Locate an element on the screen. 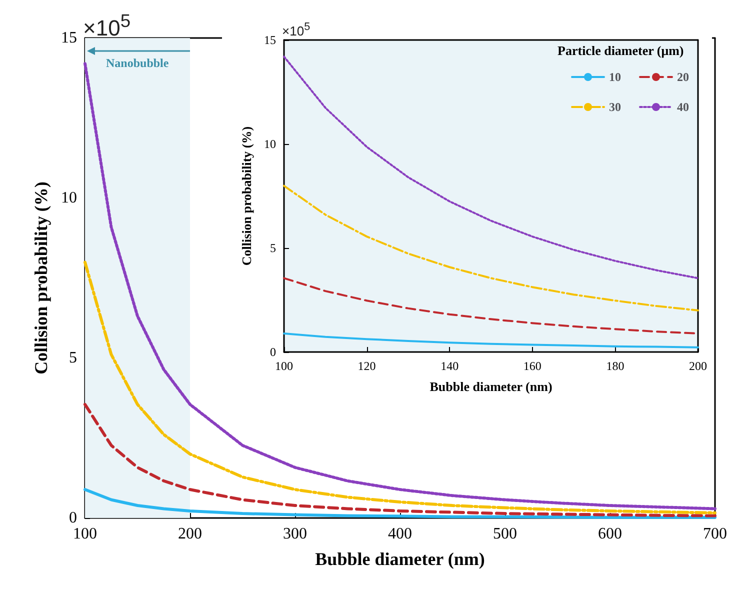 This screenshot has height=592, width=752. legend-label: 20 is located at coordinates (683, 77).